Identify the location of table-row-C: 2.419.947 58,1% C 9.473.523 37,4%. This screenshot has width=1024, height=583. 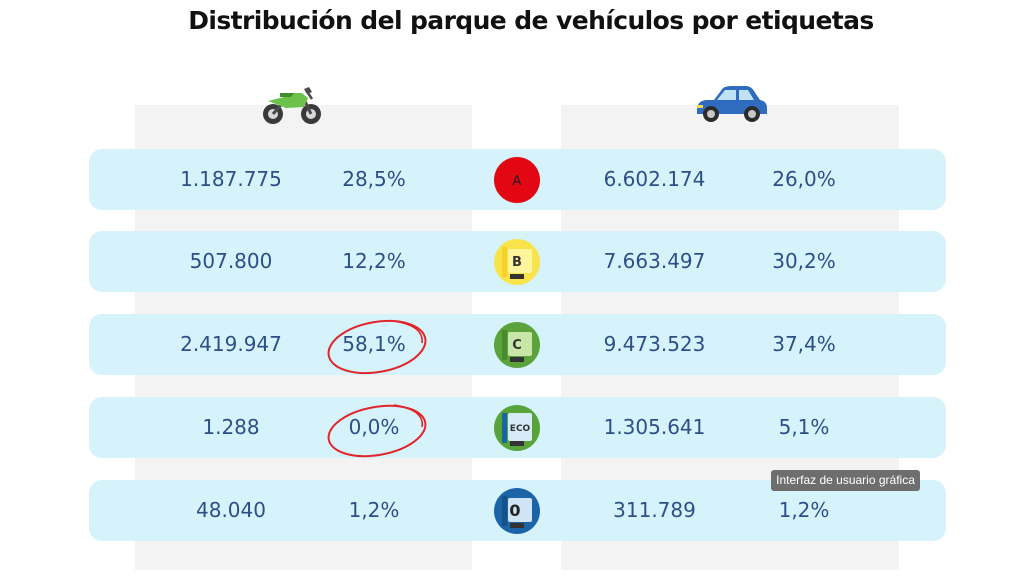
(517, 344).